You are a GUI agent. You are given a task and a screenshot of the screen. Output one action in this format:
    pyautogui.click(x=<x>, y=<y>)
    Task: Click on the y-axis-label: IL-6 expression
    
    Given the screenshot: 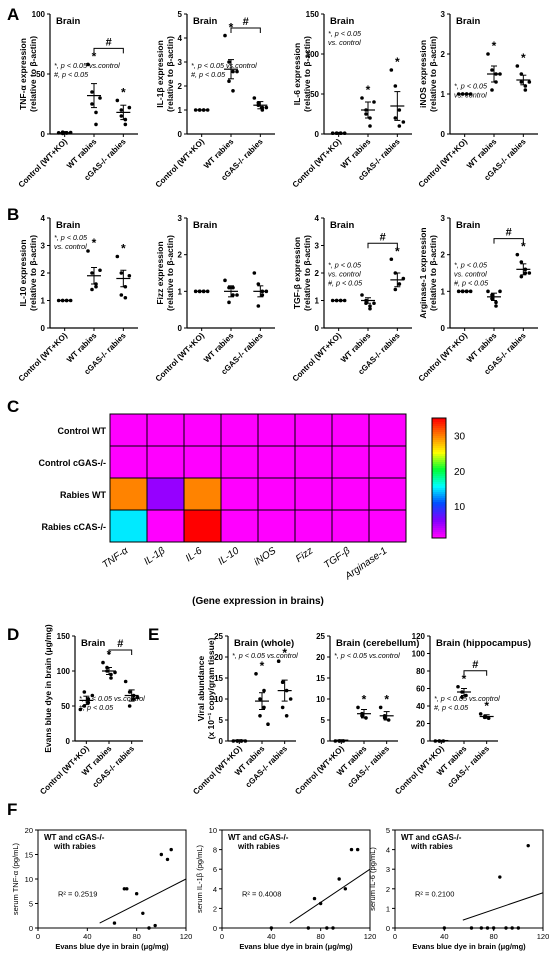 What is the action you would take?
    pyautogui.click(x=297, y=74)
    